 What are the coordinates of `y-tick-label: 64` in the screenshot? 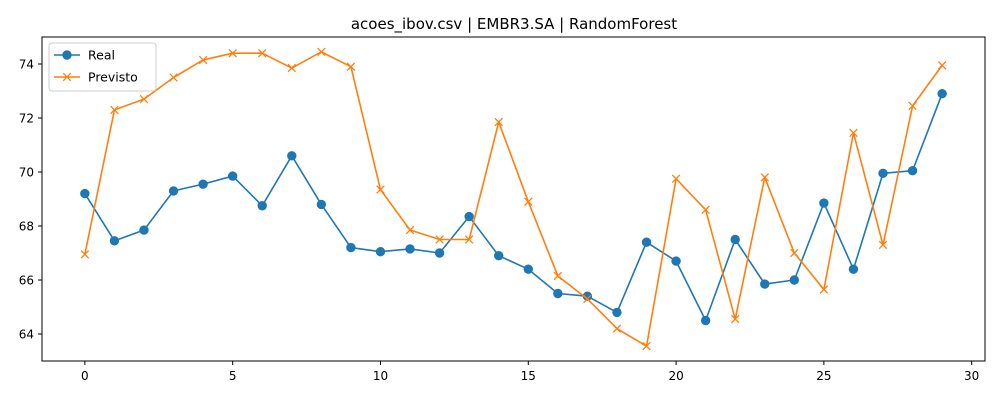 It's located at (26, 335).